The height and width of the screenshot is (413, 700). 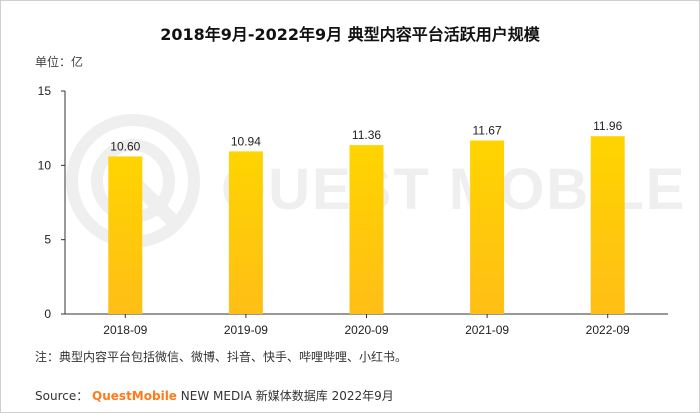 What do you see at coordinates (47, 314) in the screenshot?
I see `y-tick-label: 0` at bounding box center [47, 314].